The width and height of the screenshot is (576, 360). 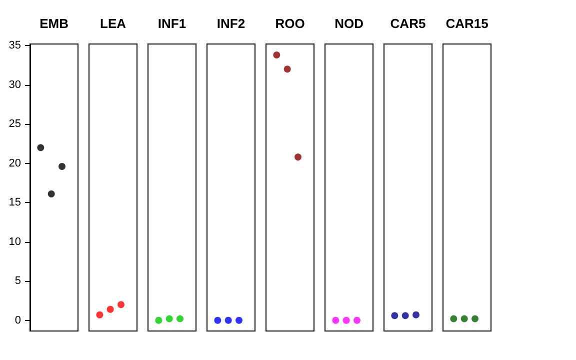 I want to click on x-tick-label: ROO, so click(x=290, y=23).